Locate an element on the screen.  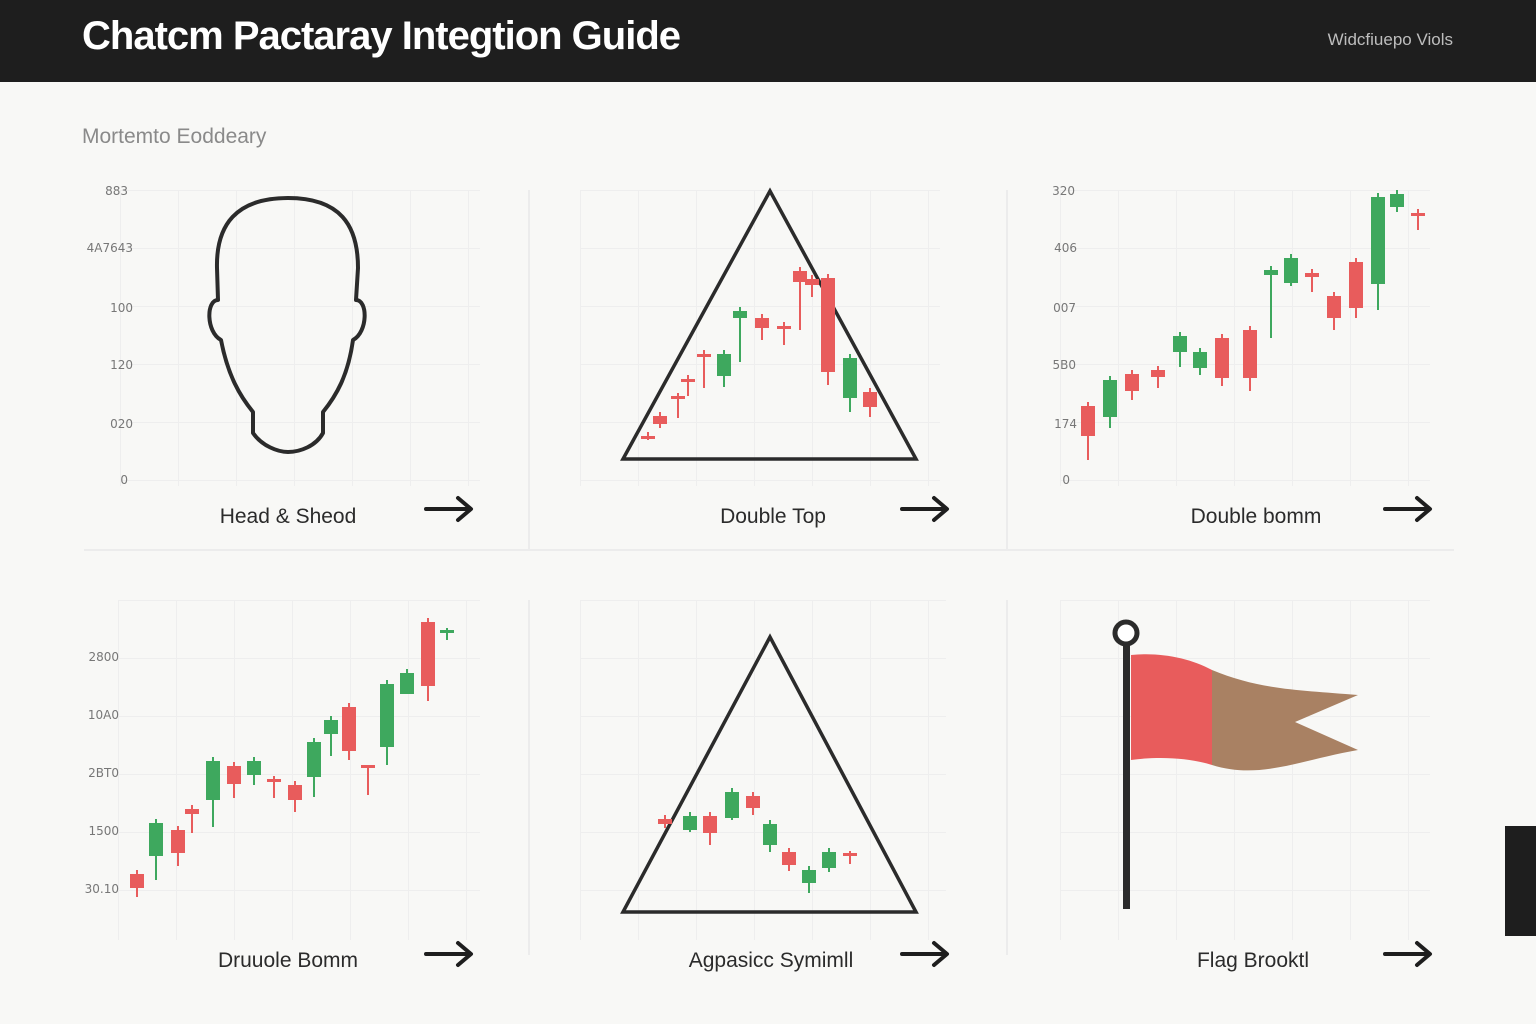
pattern-label: Head & Sheod is located at coordinates (288, 516).